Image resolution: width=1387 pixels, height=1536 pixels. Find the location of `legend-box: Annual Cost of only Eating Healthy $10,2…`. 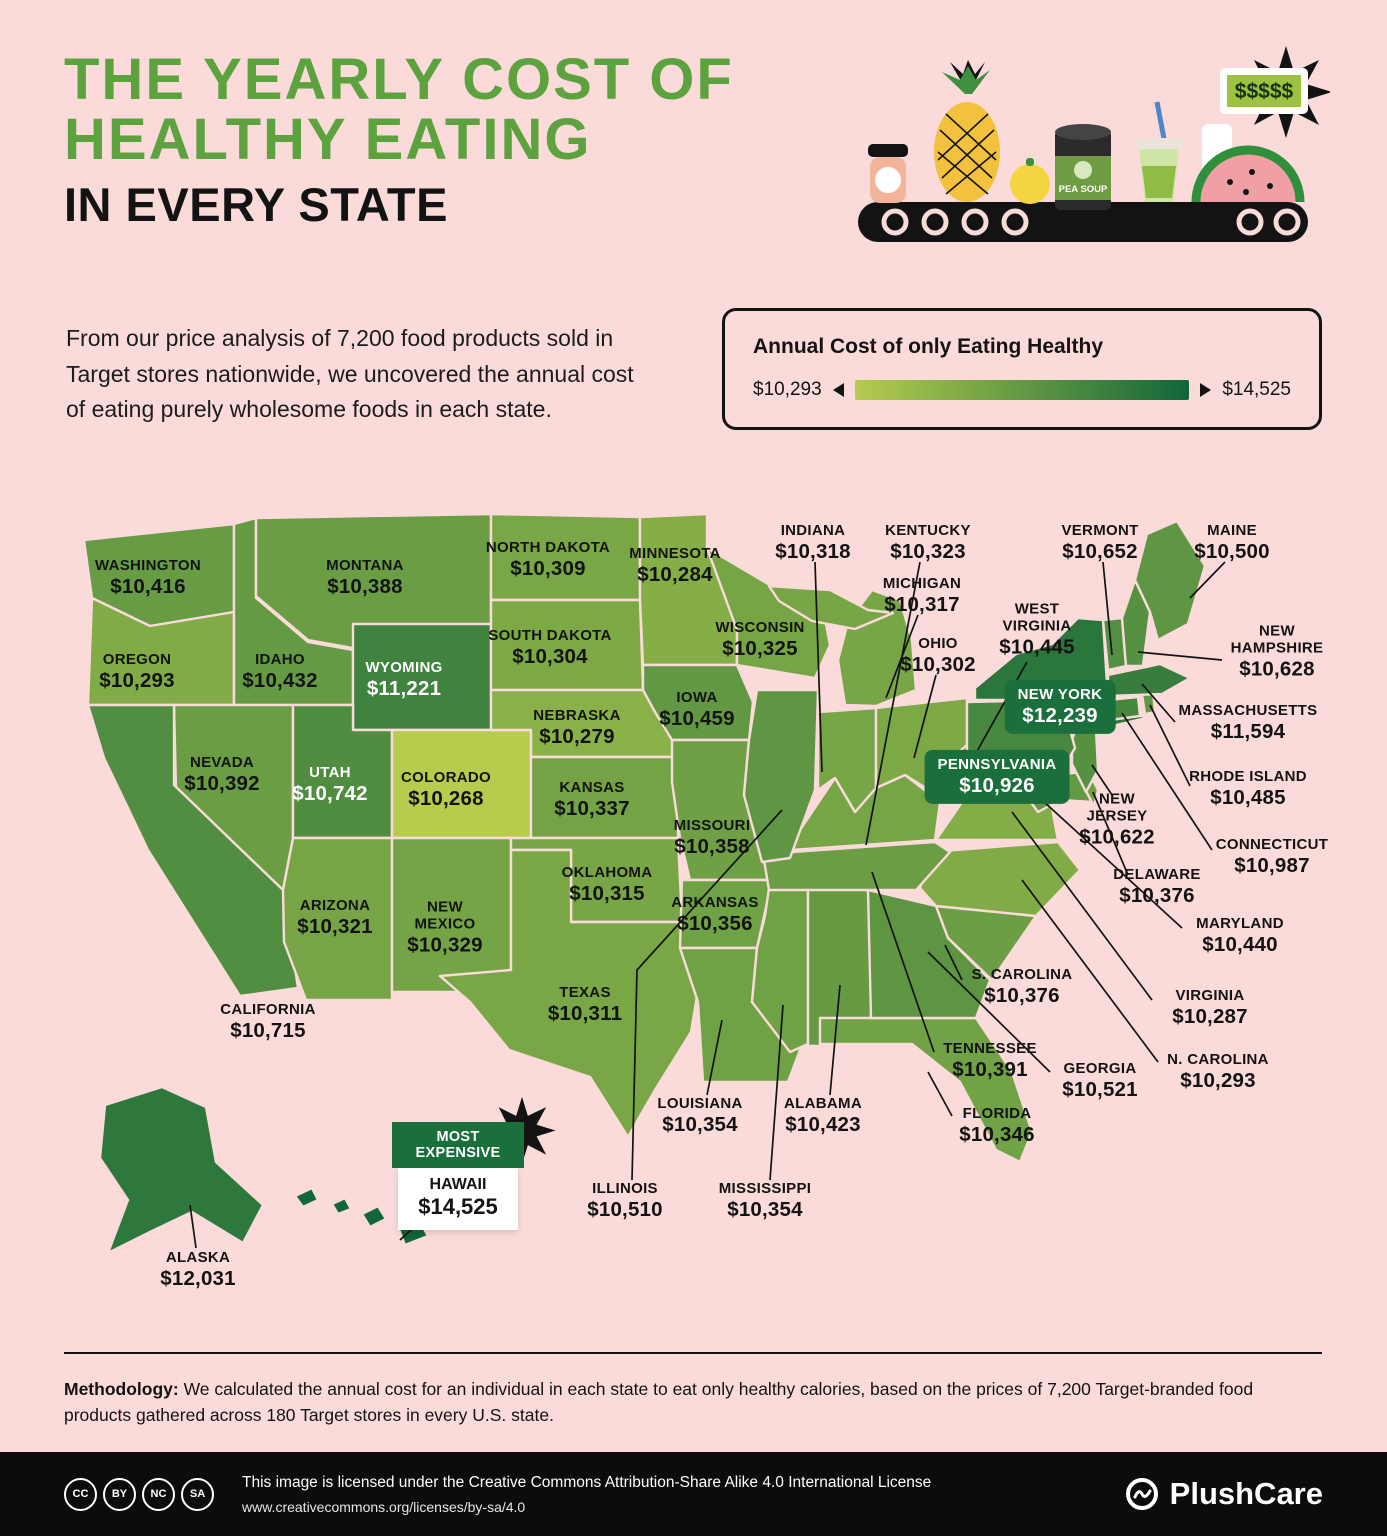

legend-box: Annual Cost of only Eating Healthy $10,2… is located at coordinates (1022, 369).